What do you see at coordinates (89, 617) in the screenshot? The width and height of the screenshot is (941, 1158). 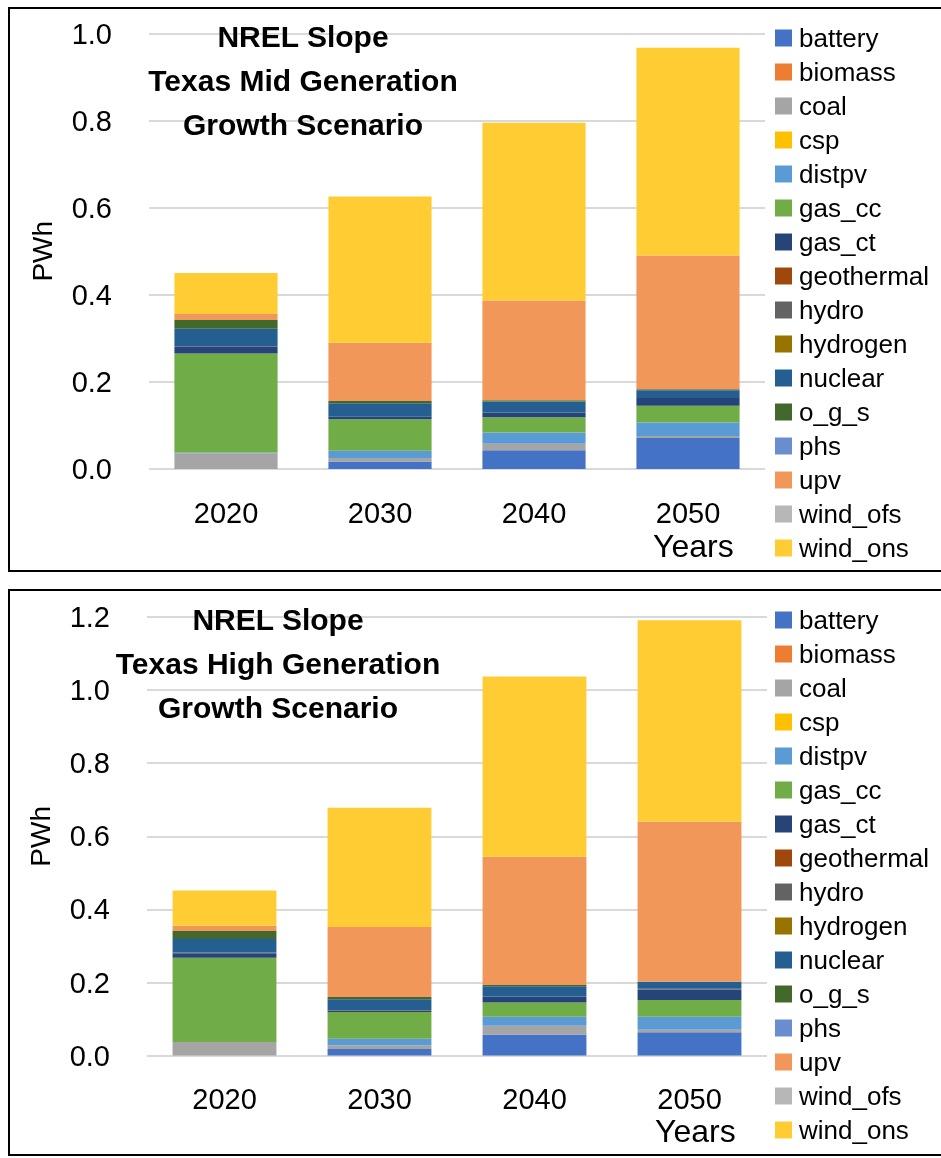 I see `y-tick-label: 1.2` at bounding box center [89, 617].